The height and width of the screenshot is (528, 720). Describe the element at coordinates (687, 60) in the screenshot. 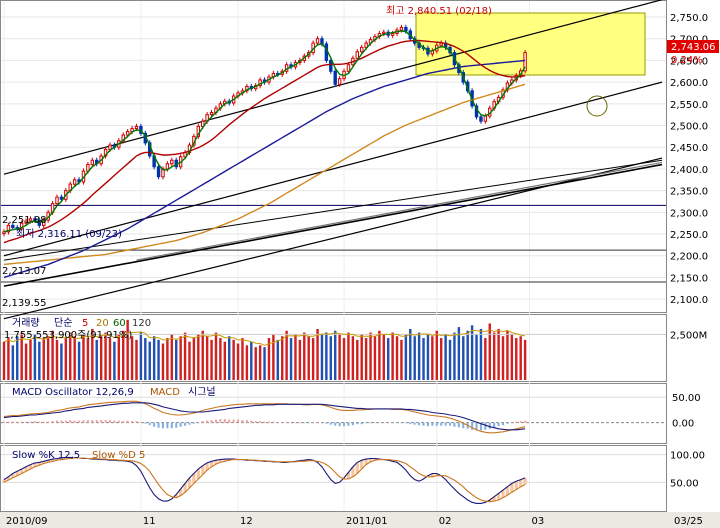

I see `change-label: 0.24%` at that location.